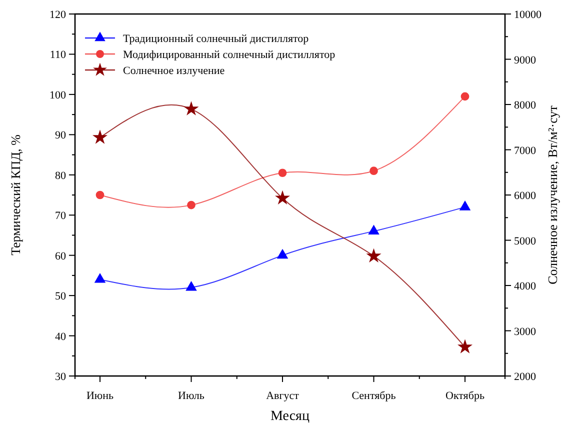 This screenshot has width=563, height=432. What do you see at coordinates (58, 15) in the screenshot?
I see `y-tick-label: 120` at bounding box center [58, 15].